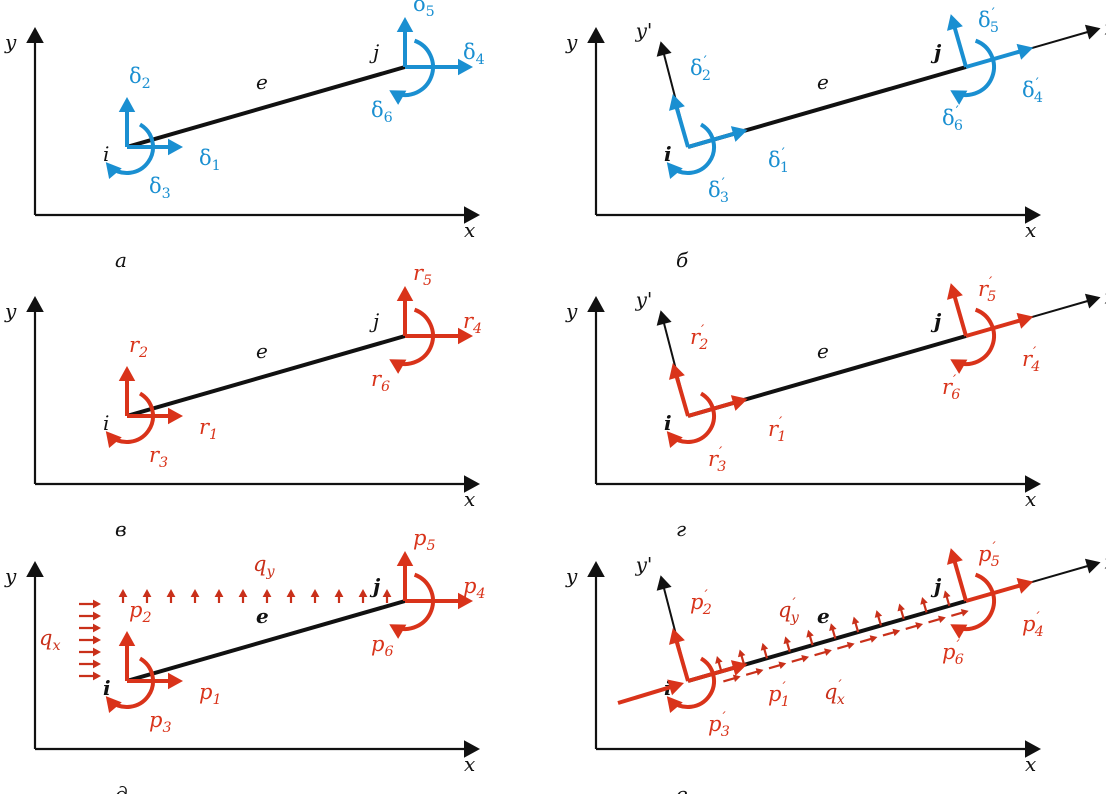 The image size is (1106, 794). What do you see at coordinates (999, 590) in the screenshot?
I see `dof-4-arrow` at bounding box center [999, 590].